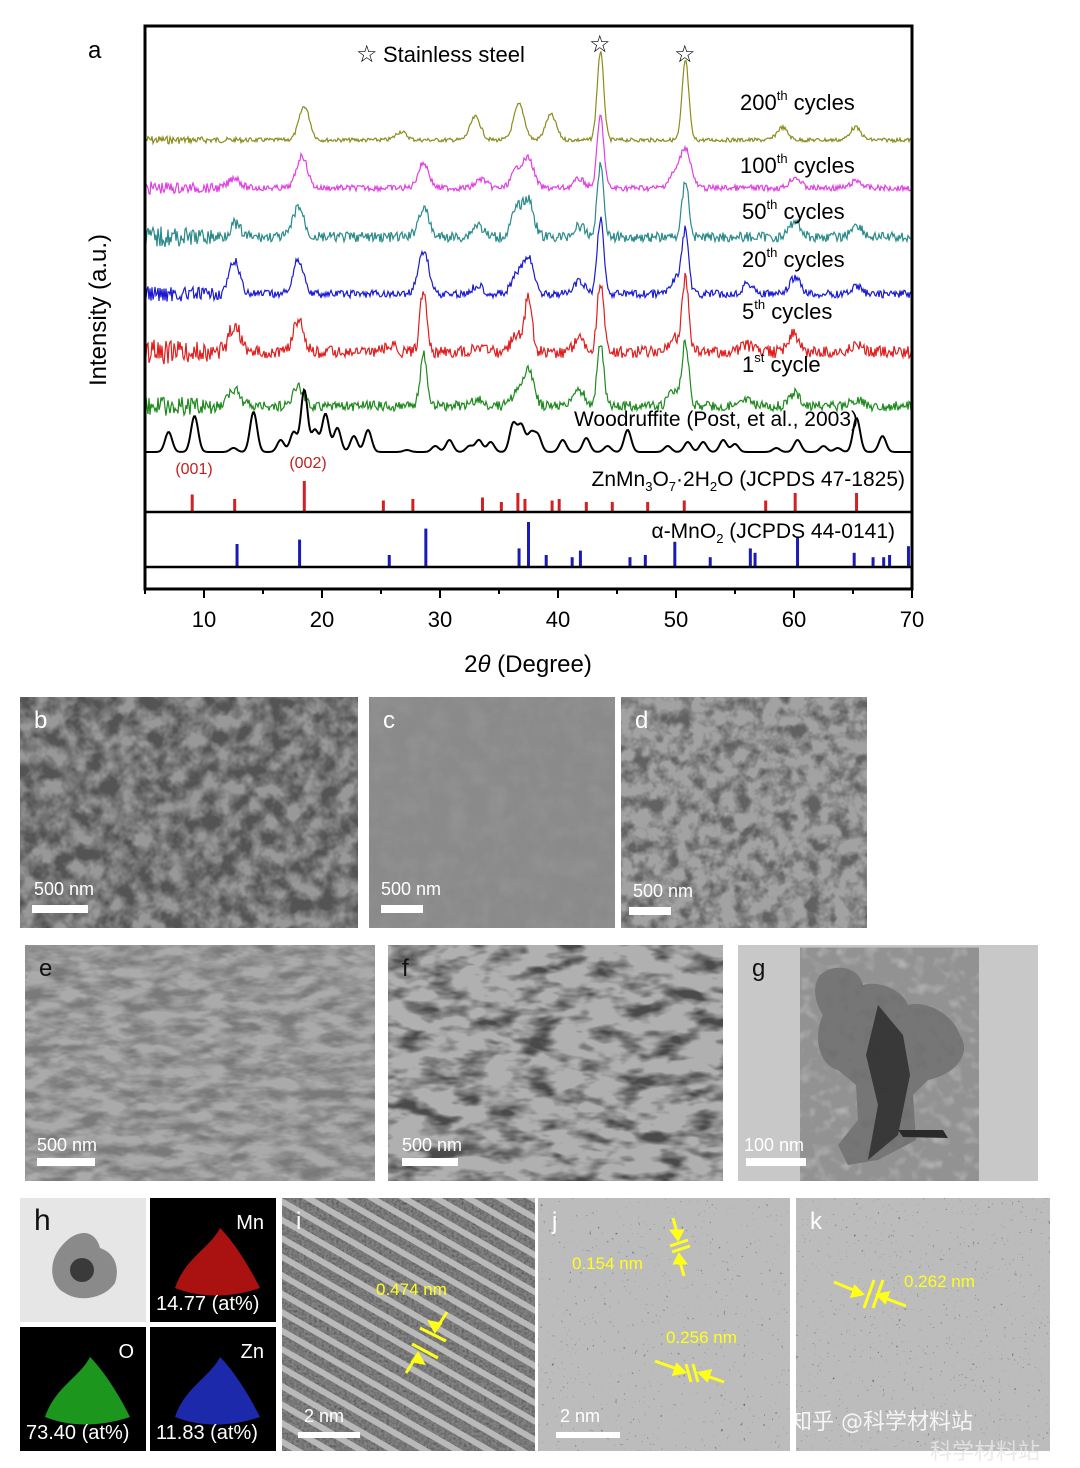  I want to click on lattice-fringes, so click(408, 1324).